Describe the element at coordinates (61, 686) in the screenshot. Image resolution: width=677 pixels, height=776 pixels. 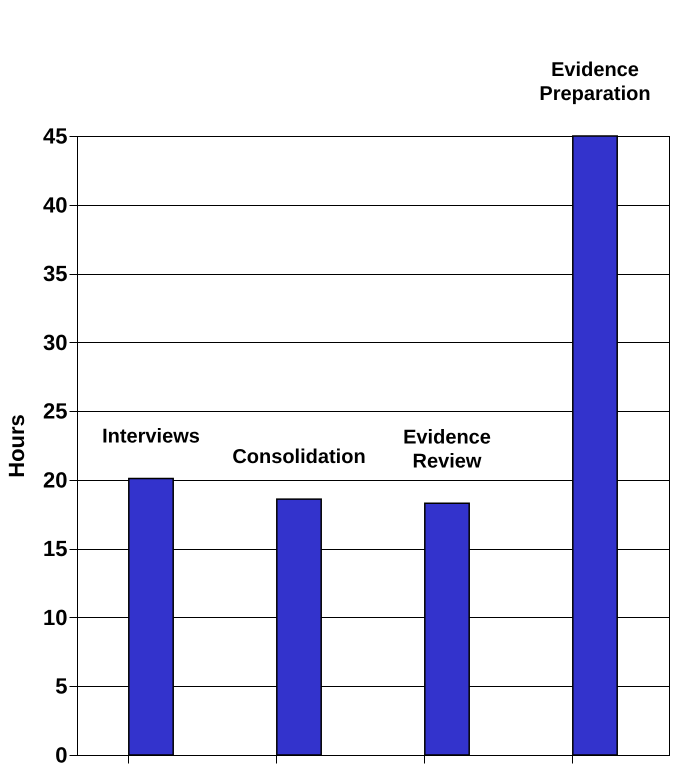
I see `y-tick-label: 5` at that location.